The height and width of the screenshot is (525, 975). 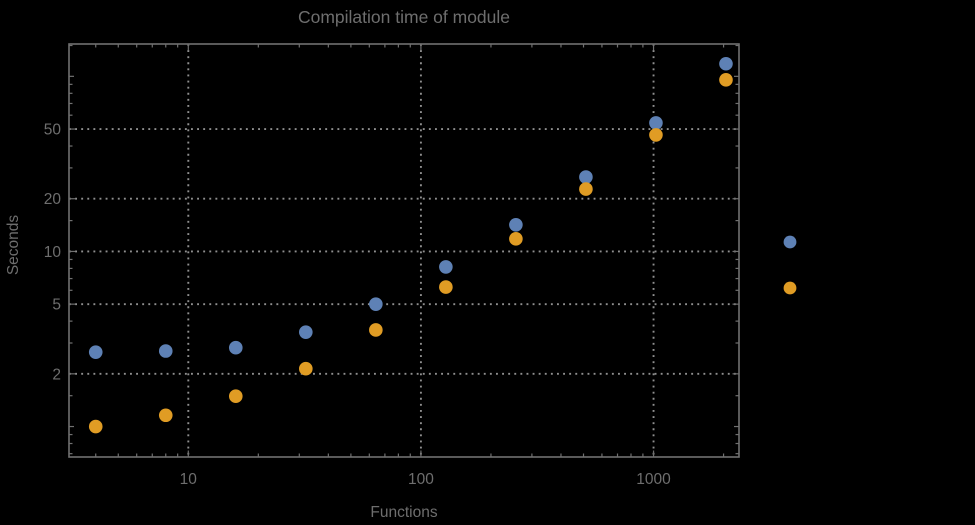 I want to click on x-tick-label-100: 100, so click(x=421, y=479).